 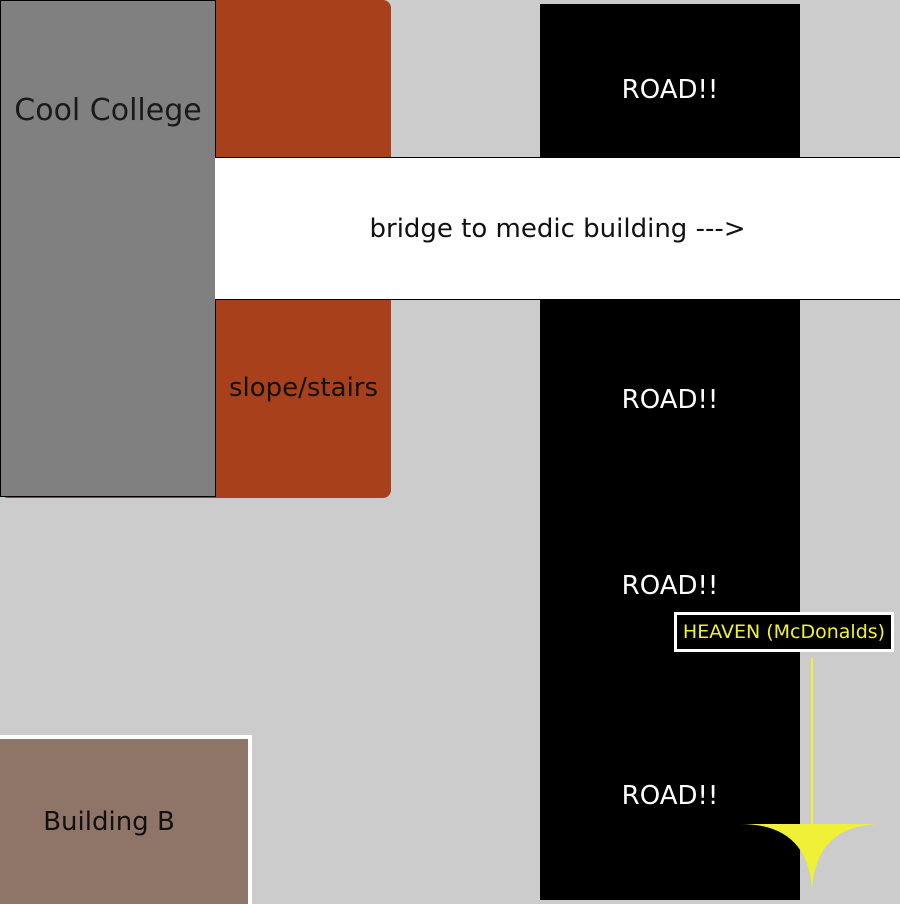 What do you see at coordinates (557, 228) in the screenshot?
I see `bridge-to-medic-building: bridge to medic building --->` at bounding box center [557, 228].